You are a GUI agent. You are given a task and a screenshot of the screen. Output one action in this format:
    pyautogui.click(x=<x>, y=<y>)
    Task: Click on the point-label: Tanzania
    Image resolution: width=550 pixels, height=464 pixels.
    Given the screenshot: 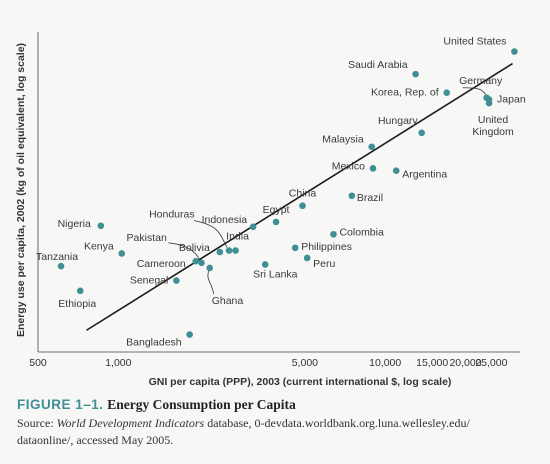 What is the action you would take?
    pyautogui.click(x=57, y=257)
    